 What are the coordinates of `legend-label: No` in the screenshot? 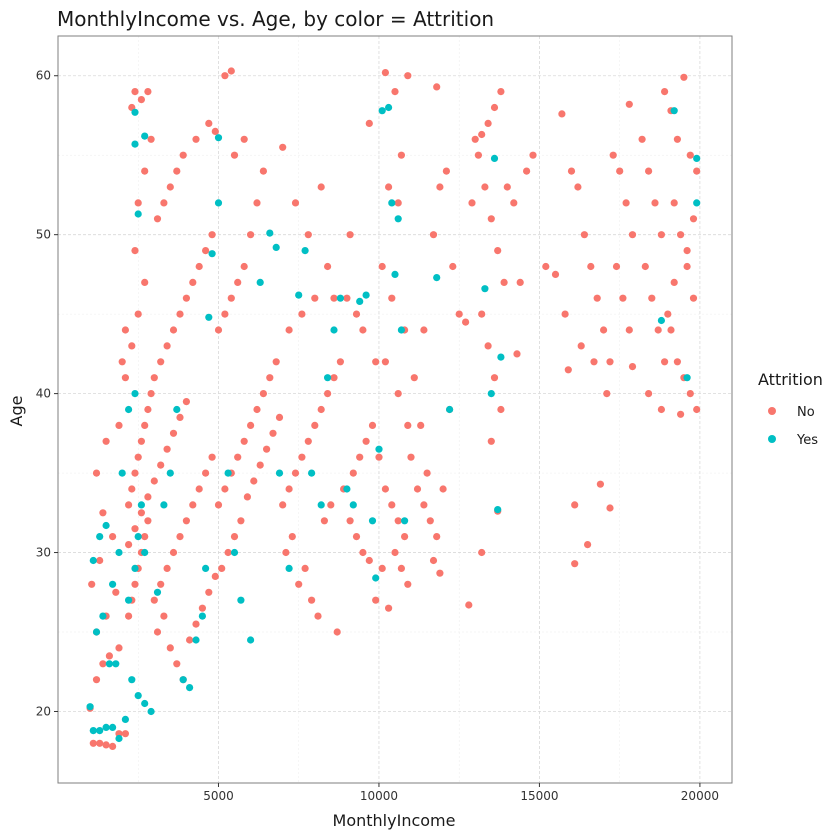 It's located at (806, 412).